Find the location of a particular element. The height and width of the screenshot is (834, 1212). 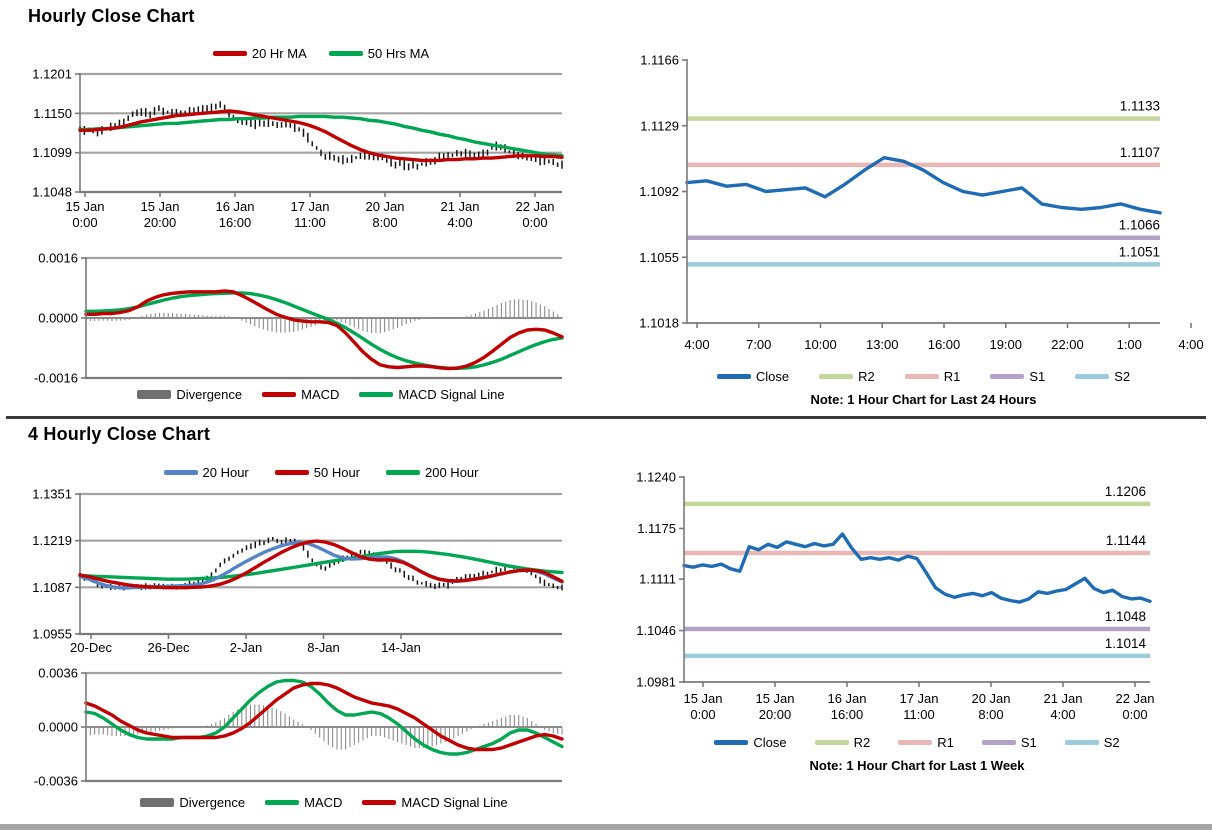

page-bottom-rule is located at coordinates (606, 827).